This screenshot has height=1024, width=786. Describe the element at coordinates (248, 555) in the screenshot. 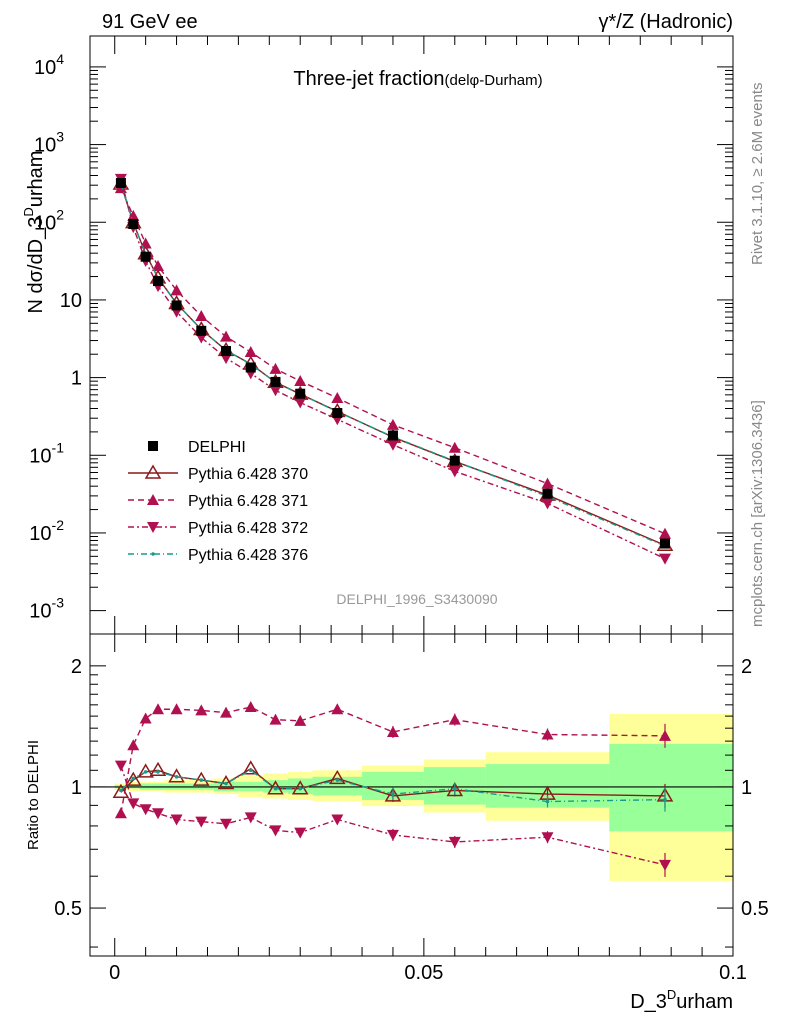

I see `legend-label: Pythia 6.428 376` at that location.